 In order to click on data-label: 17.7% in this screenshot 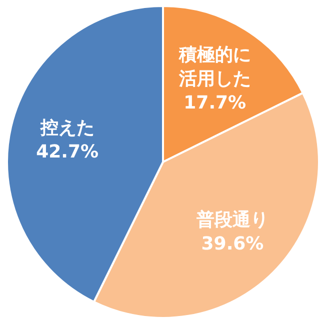, I will do `click(215, 103)`.